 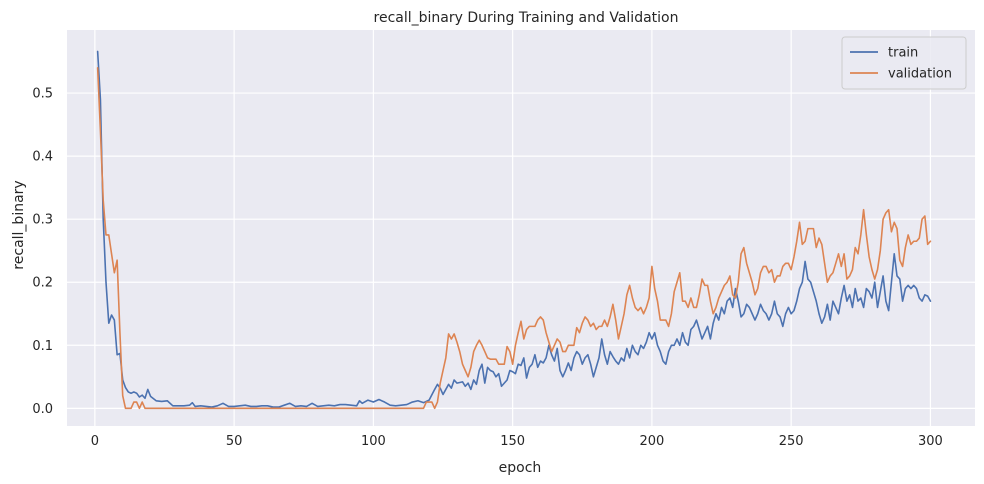 I want to click on x-tick-label: 250, so click(x=791, y=441).